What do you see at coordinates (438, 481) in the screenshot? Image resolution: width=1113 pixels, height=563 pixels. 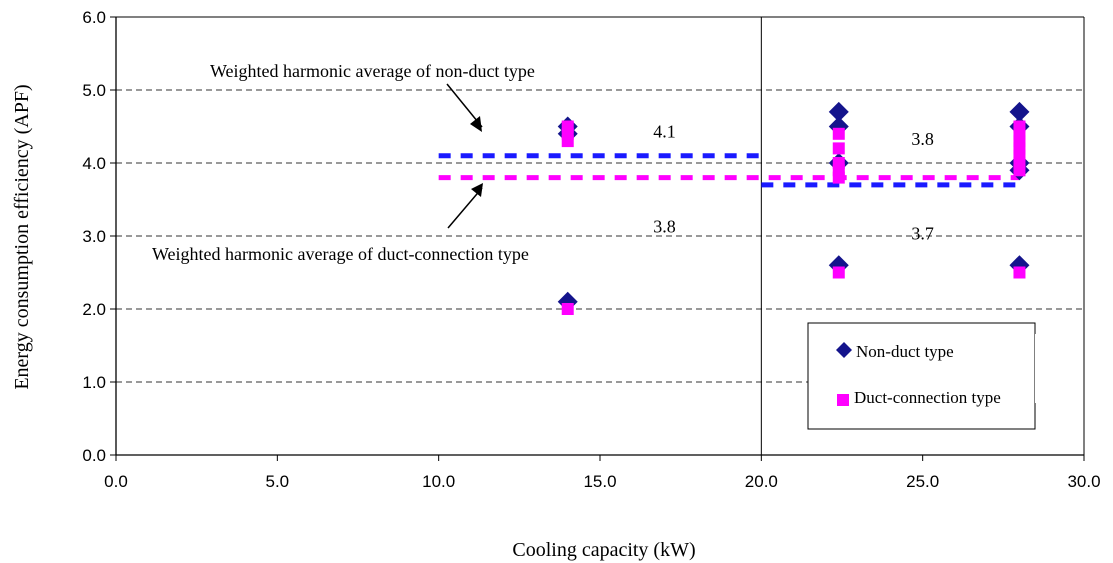 I see `x-tick-label: 10.0` at bounding box center [438, 481].